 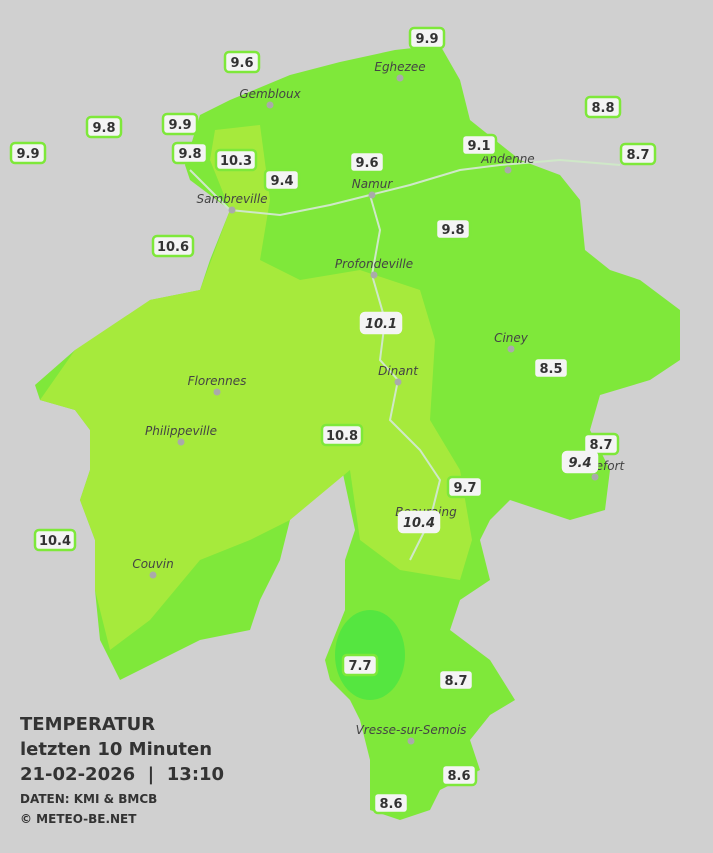 What do you see at coordinates (231, 199) in the screenshot?
I see `city-label: Sambreville` at bounding box center [231, 199].